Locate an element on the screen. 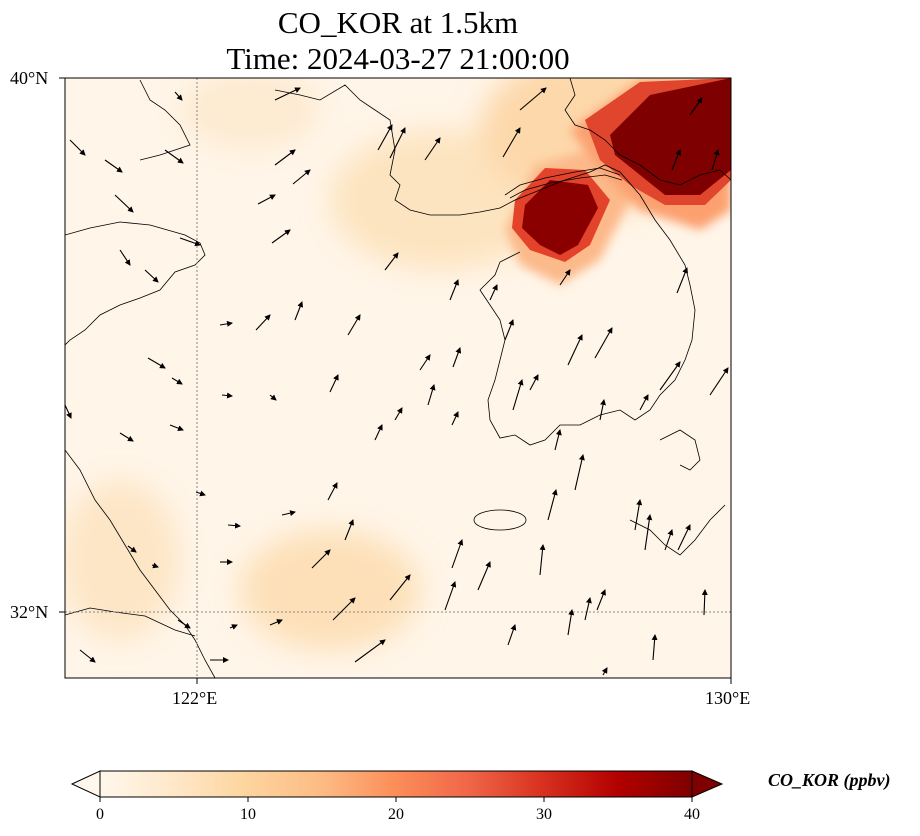  lat-tick-label-32N: 32°N is located at coordinates (29, 612).